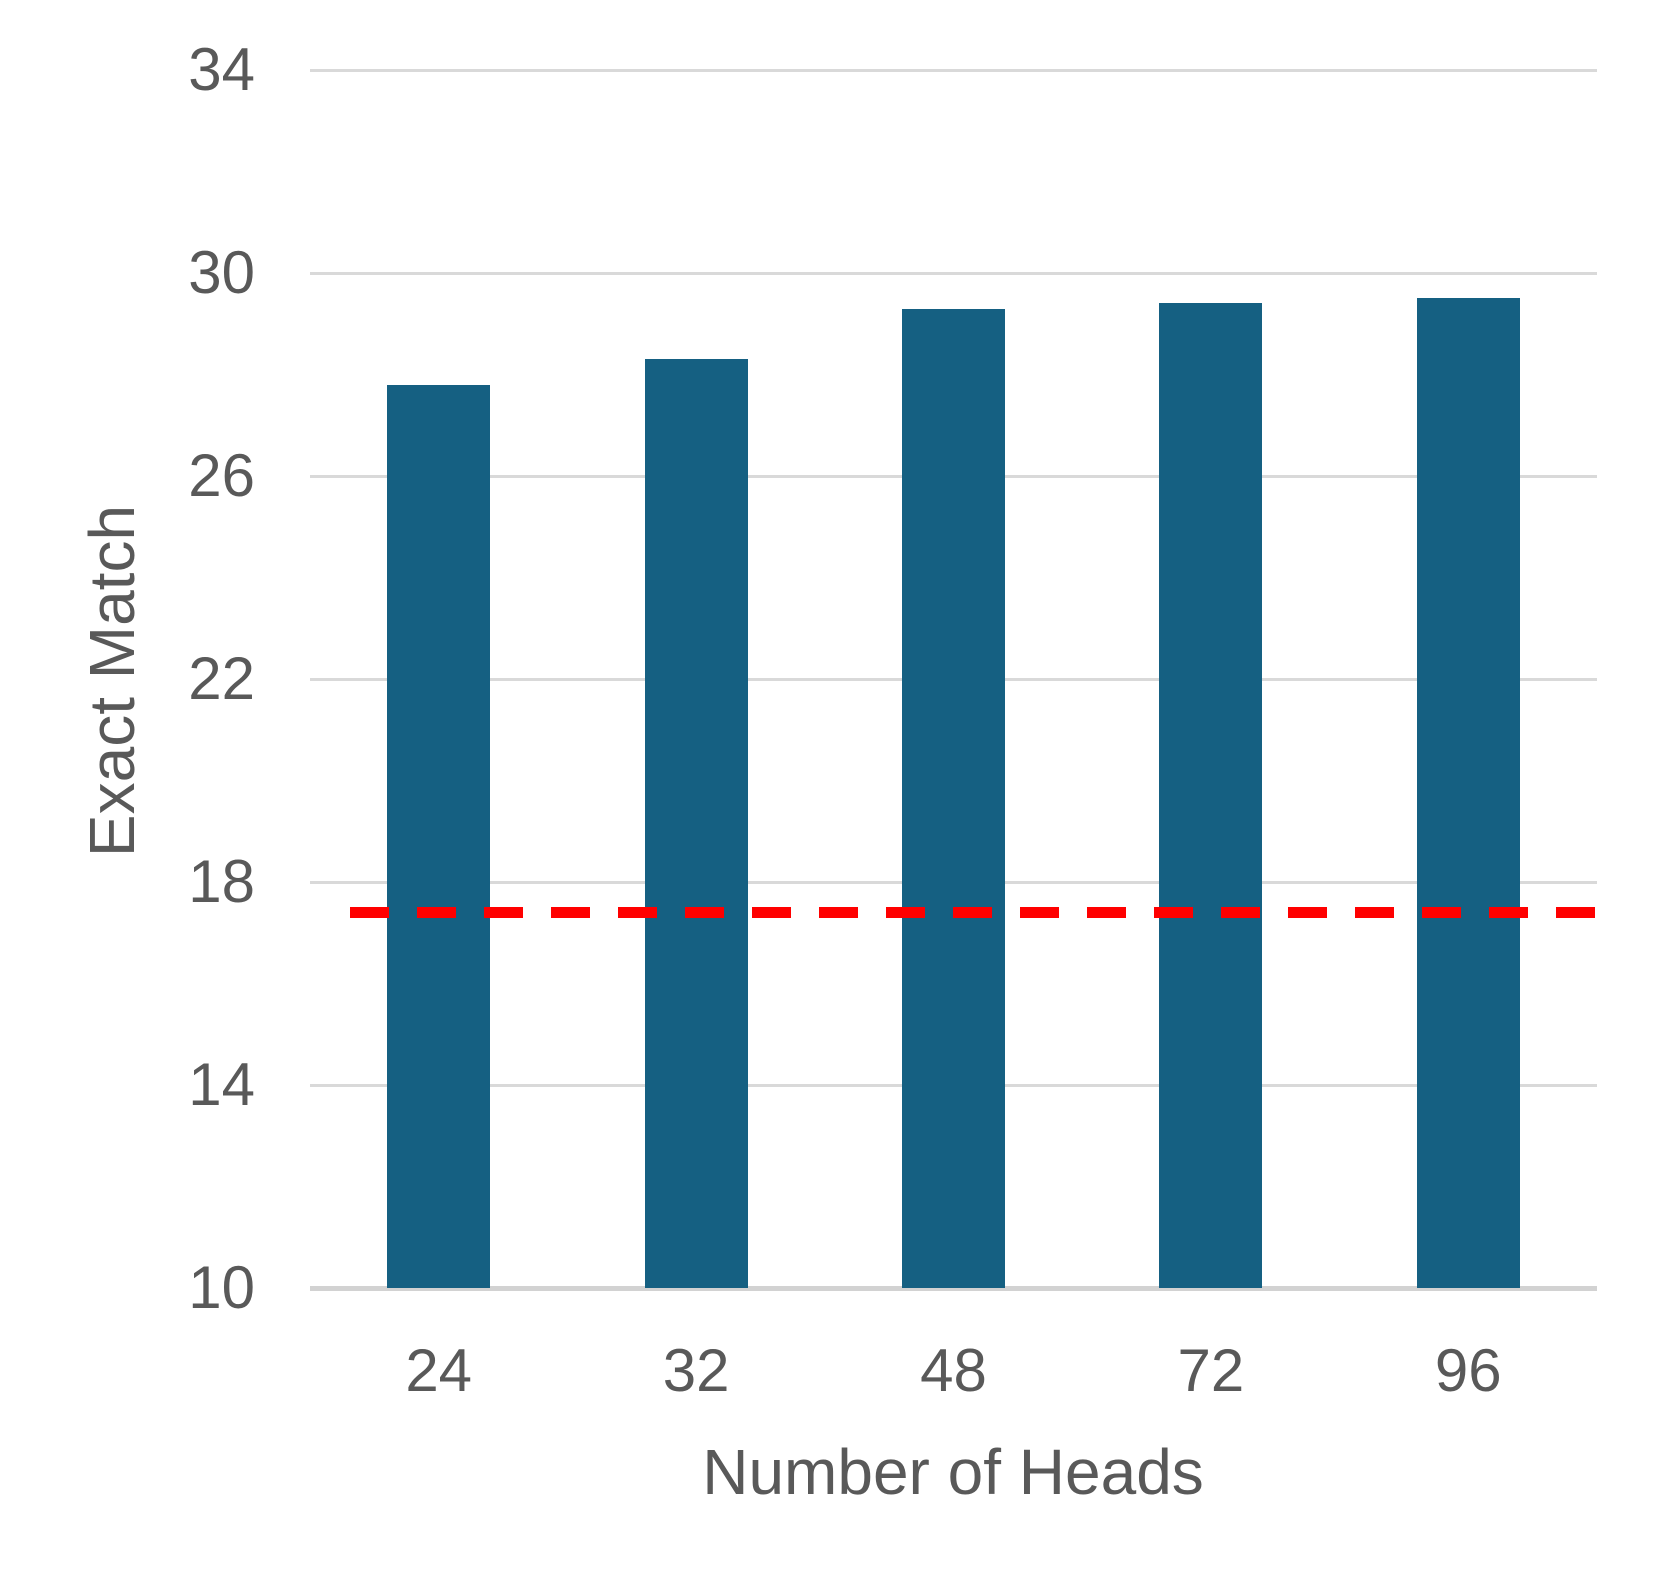  What do you see at coordinates (1211, 1370) in the screenshot?
I see `x-tick-label: 72` at bounding box center [1211, 1370].